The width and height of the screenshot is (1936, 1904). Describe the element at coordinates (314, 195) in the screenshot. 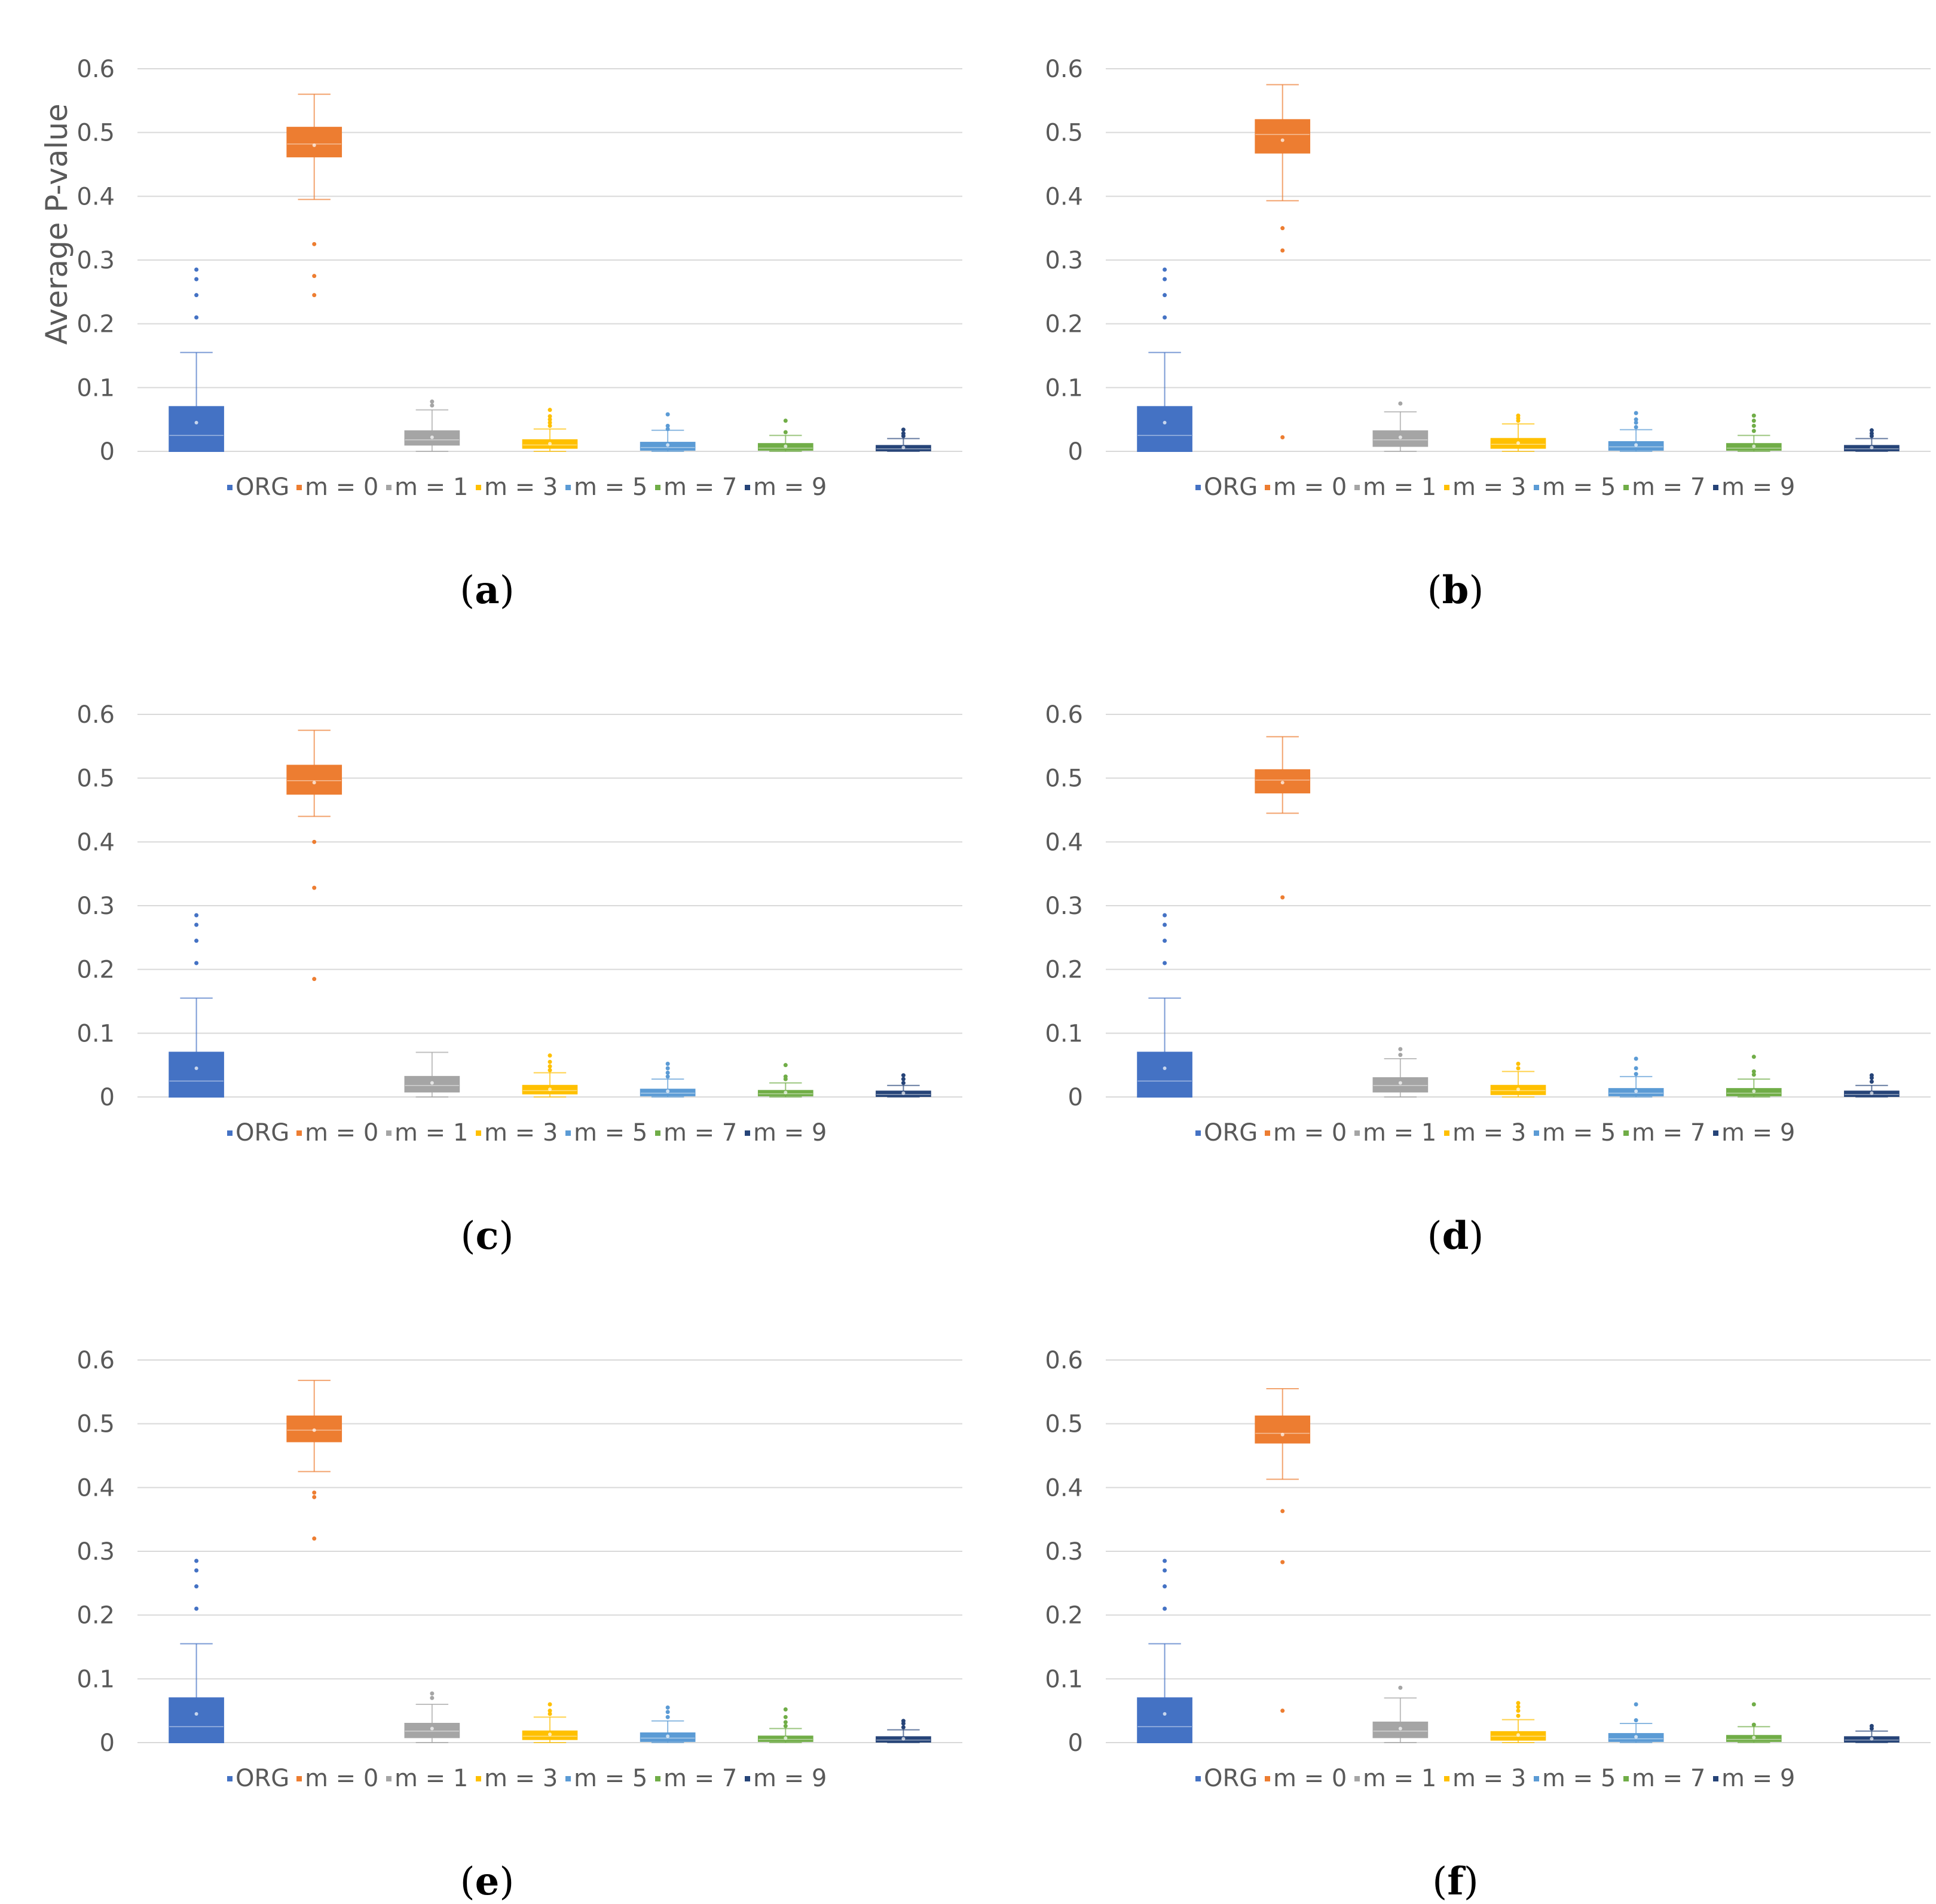

I see `box-m0` at that location.